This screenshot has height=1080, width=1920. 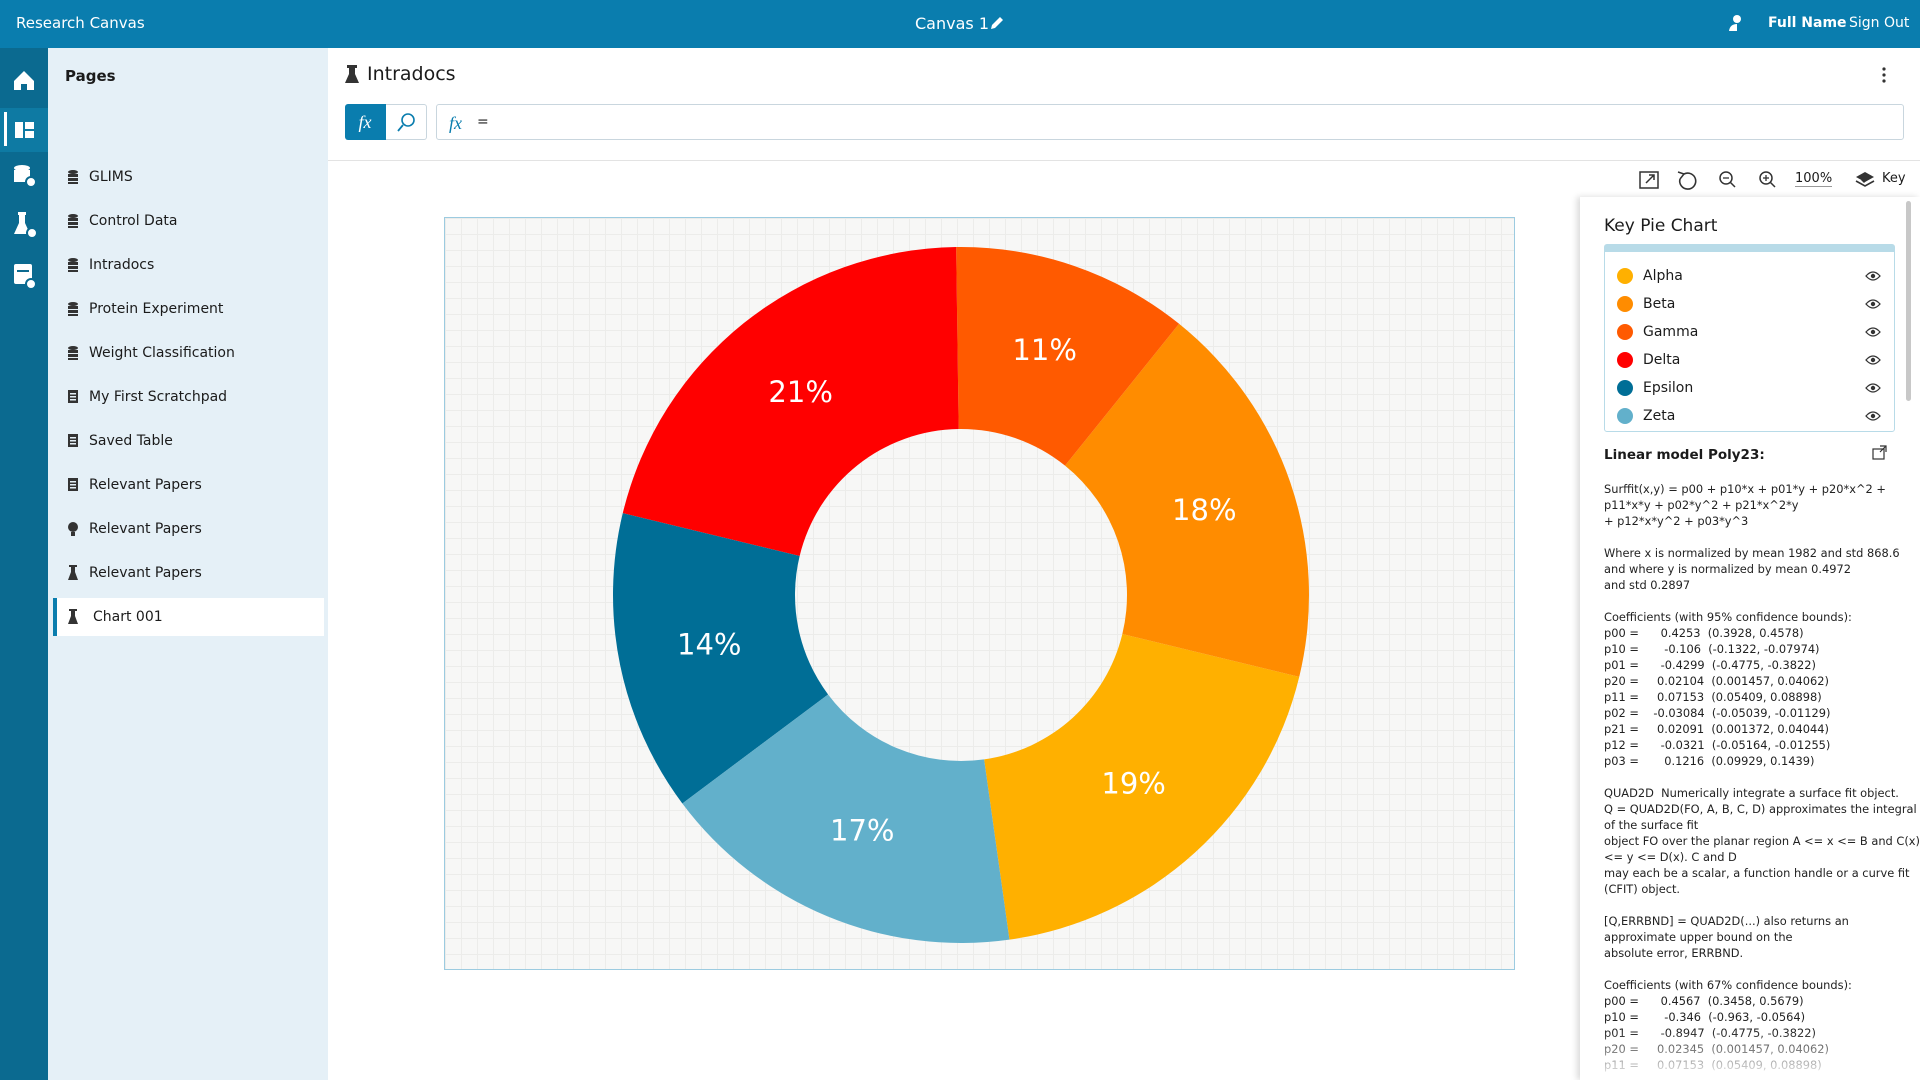 What do you see at coordinates (1758, 180) in the screenshot?
I see `toolbar-icons` at bounding box center [1758, 180].